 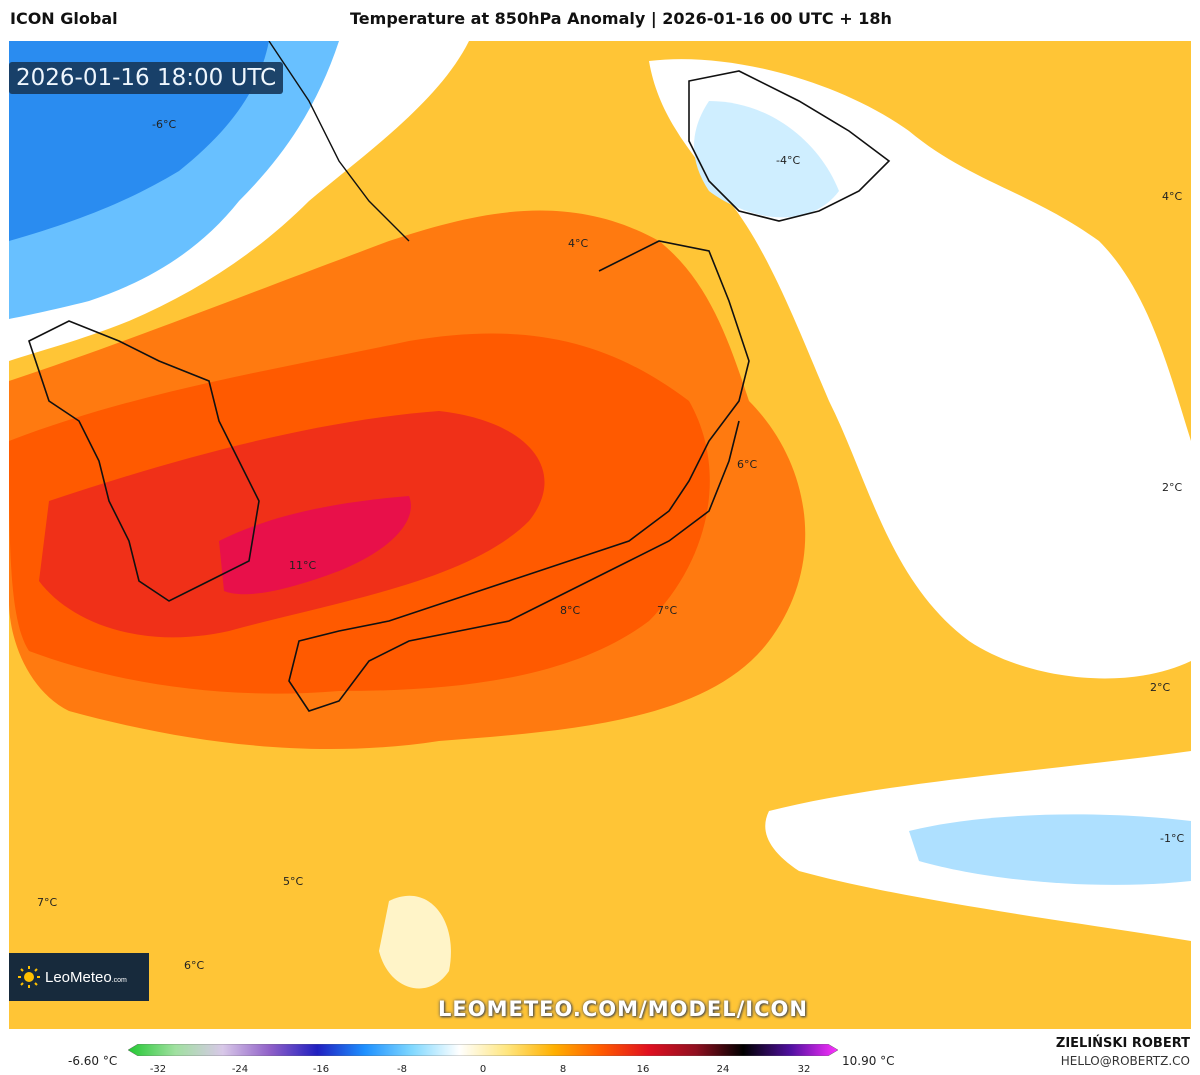 I want to click on scale-tick: 32, so click(x=804, y=1069).